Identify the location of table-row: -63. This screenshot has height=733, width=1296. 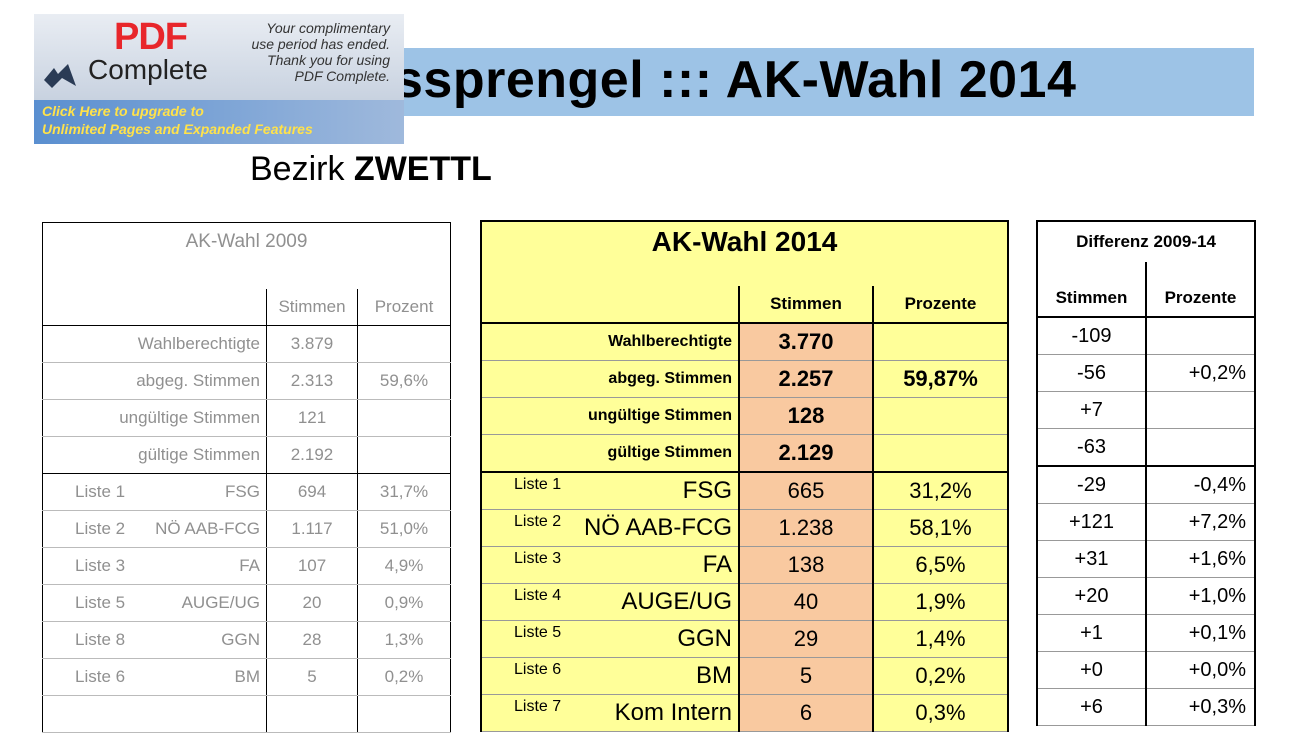
(1146, 447).